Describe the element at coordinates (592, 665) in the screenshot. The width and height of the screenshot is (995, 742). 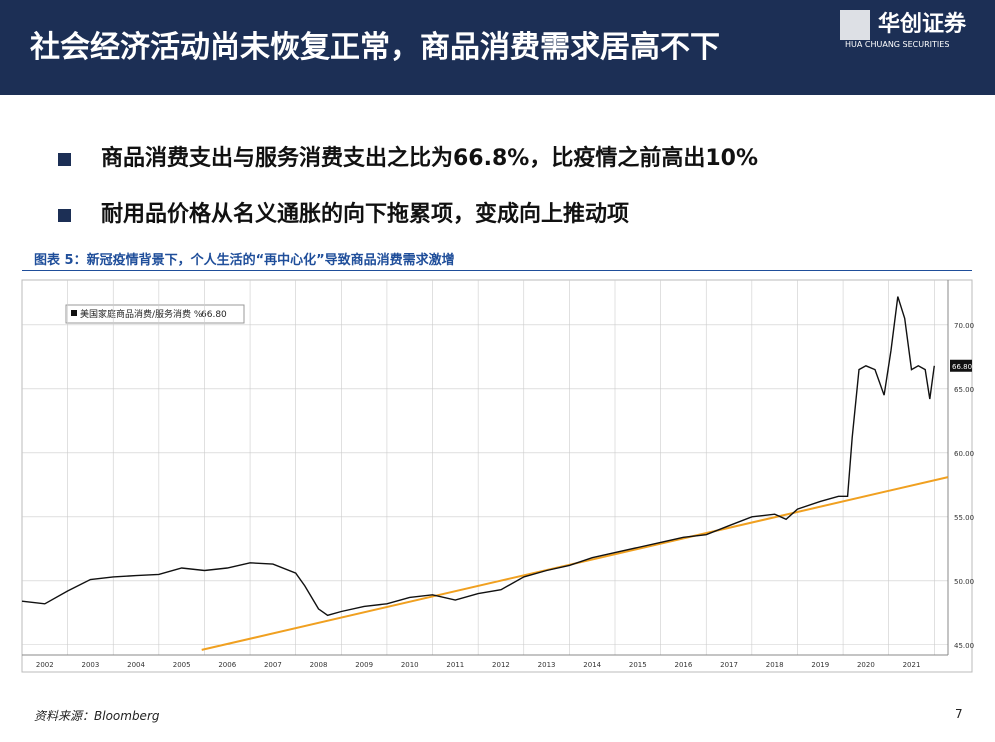
I see `x-tick-label: 2014` at that location.